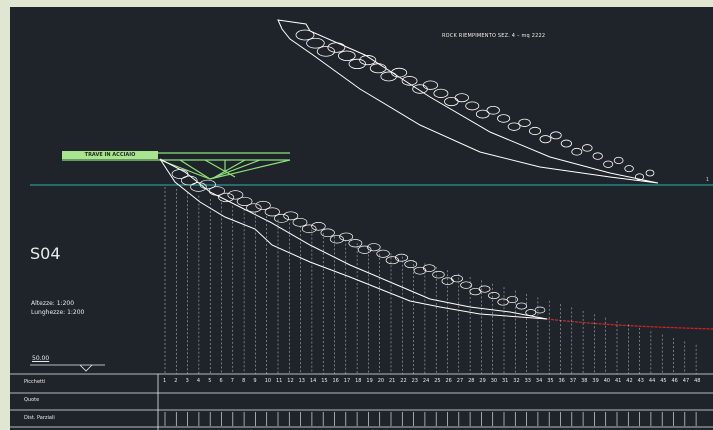 Image resolution: width=713 pixels, height=430 pixels. I want to click on station-number: 30, so click(494, 381).